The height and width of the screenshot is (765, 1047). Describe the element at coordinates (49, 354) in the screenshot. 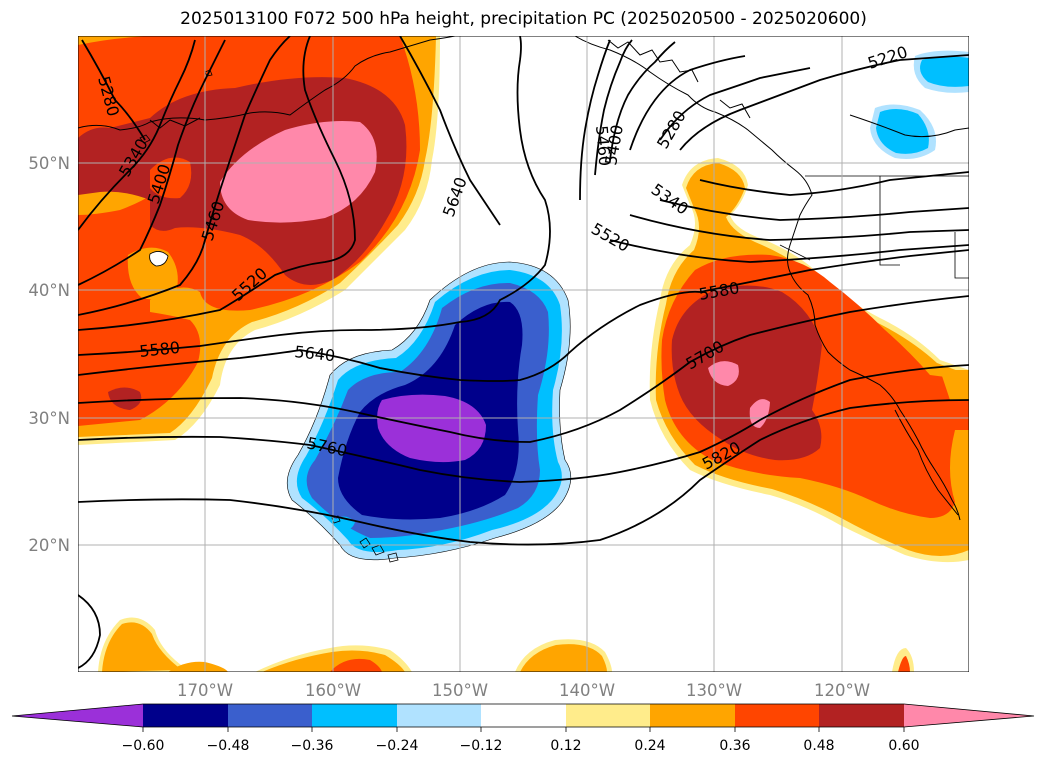

I see `latitude-labels: 50°N 40°N 30°N 20°N` at that location.